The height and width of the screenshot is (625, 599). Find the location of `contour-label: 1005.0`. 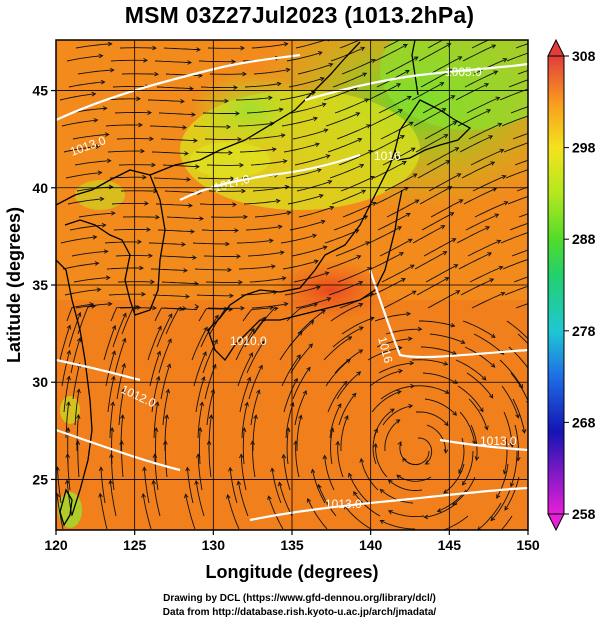

contour-label: 1005.0 is located at coordinates (463, 72).